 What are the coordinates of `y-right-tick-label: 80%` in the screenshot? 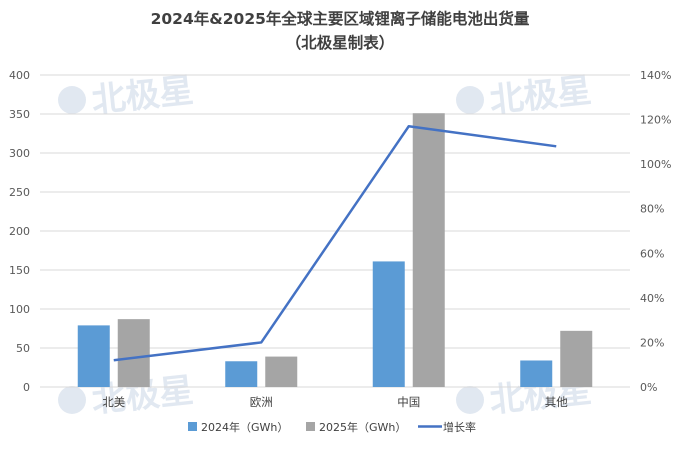 It's located at (652, 209).